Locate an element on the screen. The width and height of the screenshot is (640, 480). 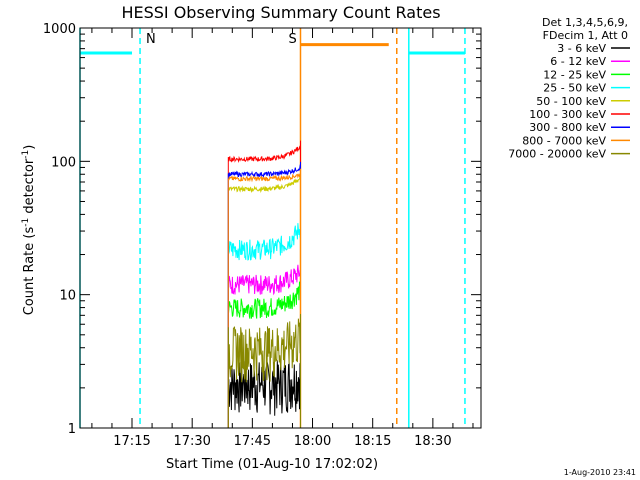
y-tick-label: 1 is located at coordinates (72, 429).